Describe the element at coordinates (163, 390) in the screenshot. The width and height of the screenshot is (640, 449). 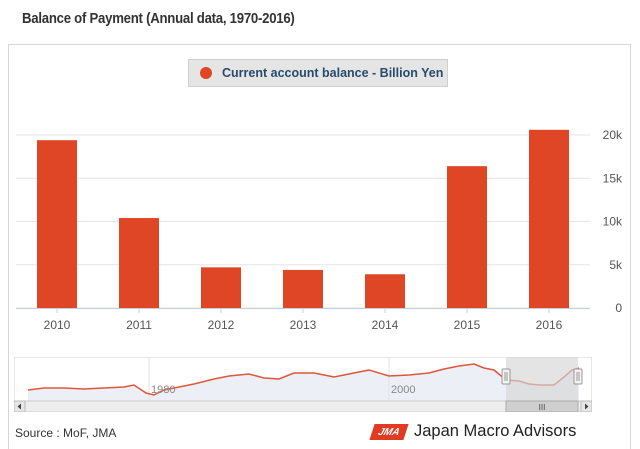
I see `navigator-tick-label: 1980` at that location.